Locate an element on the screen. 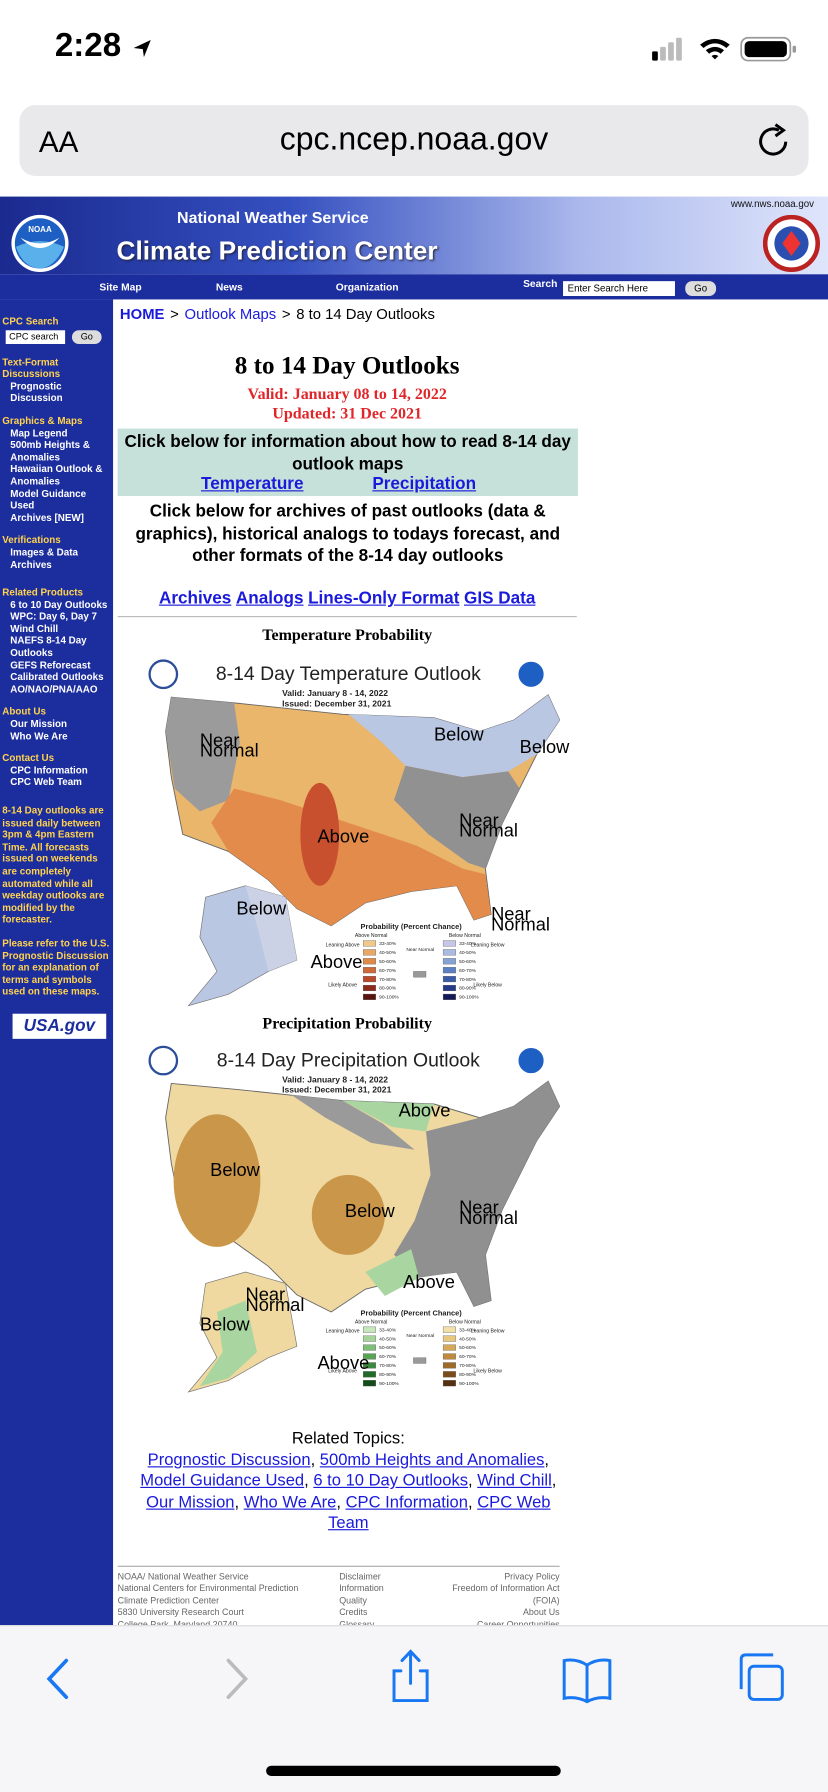 The image size is (828, 1792). sidebar-link: WPC: Day 6, Day 7 Wind Chill is located at coordinates (54, 622).